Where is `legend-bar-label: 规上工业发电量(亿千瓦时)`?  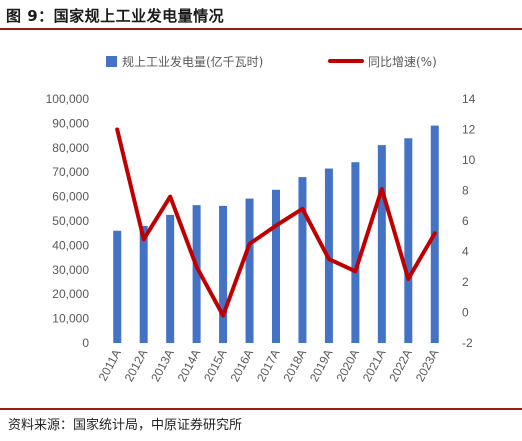 legend-bar-label: 规上工业发电量(亿千瓦时) is located at coordinates (192, 61).